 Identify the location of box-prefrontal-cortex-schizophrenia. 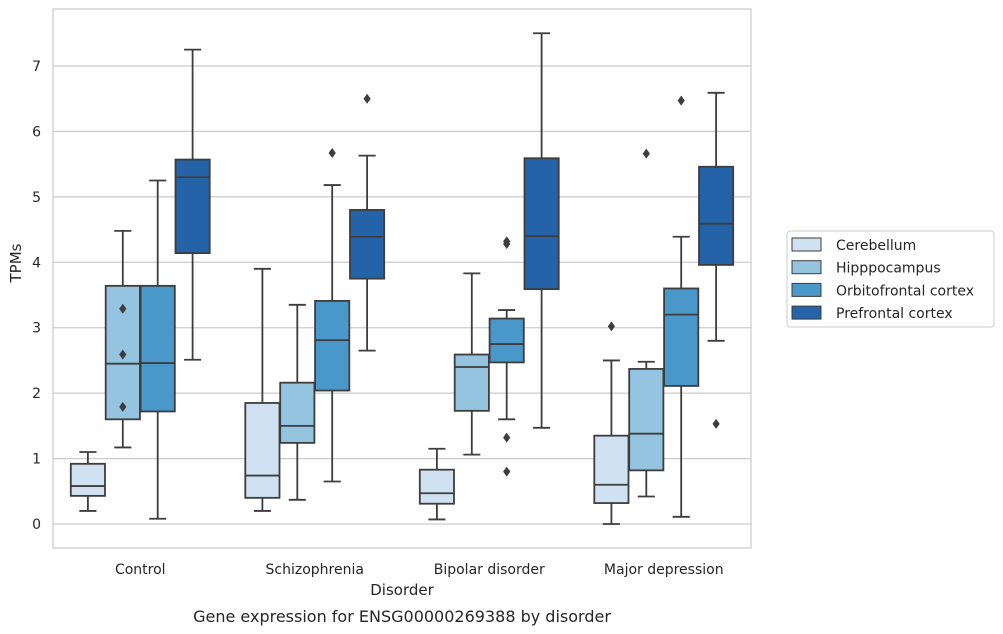
(367, 222).